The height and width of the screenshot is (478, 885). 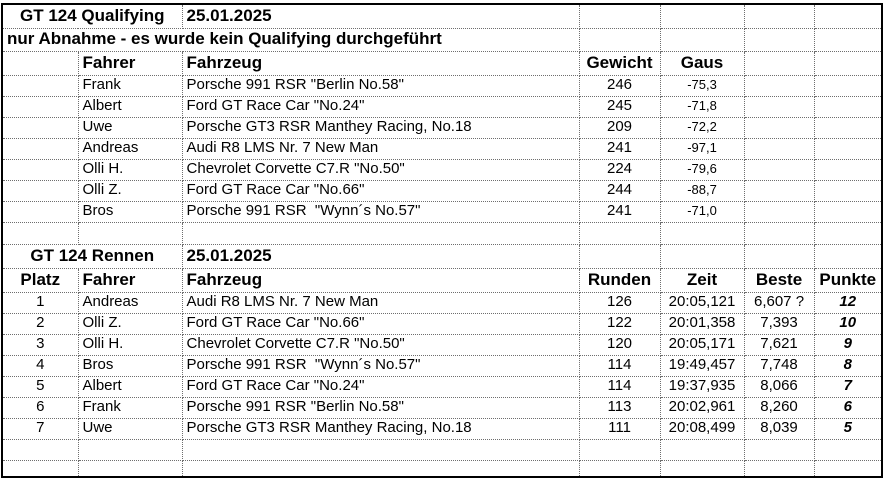 What do you see at coordinates (619, 407) in the screenshot?
I see `race-row-cell-runden: 113` at bounding box center [619, 407].